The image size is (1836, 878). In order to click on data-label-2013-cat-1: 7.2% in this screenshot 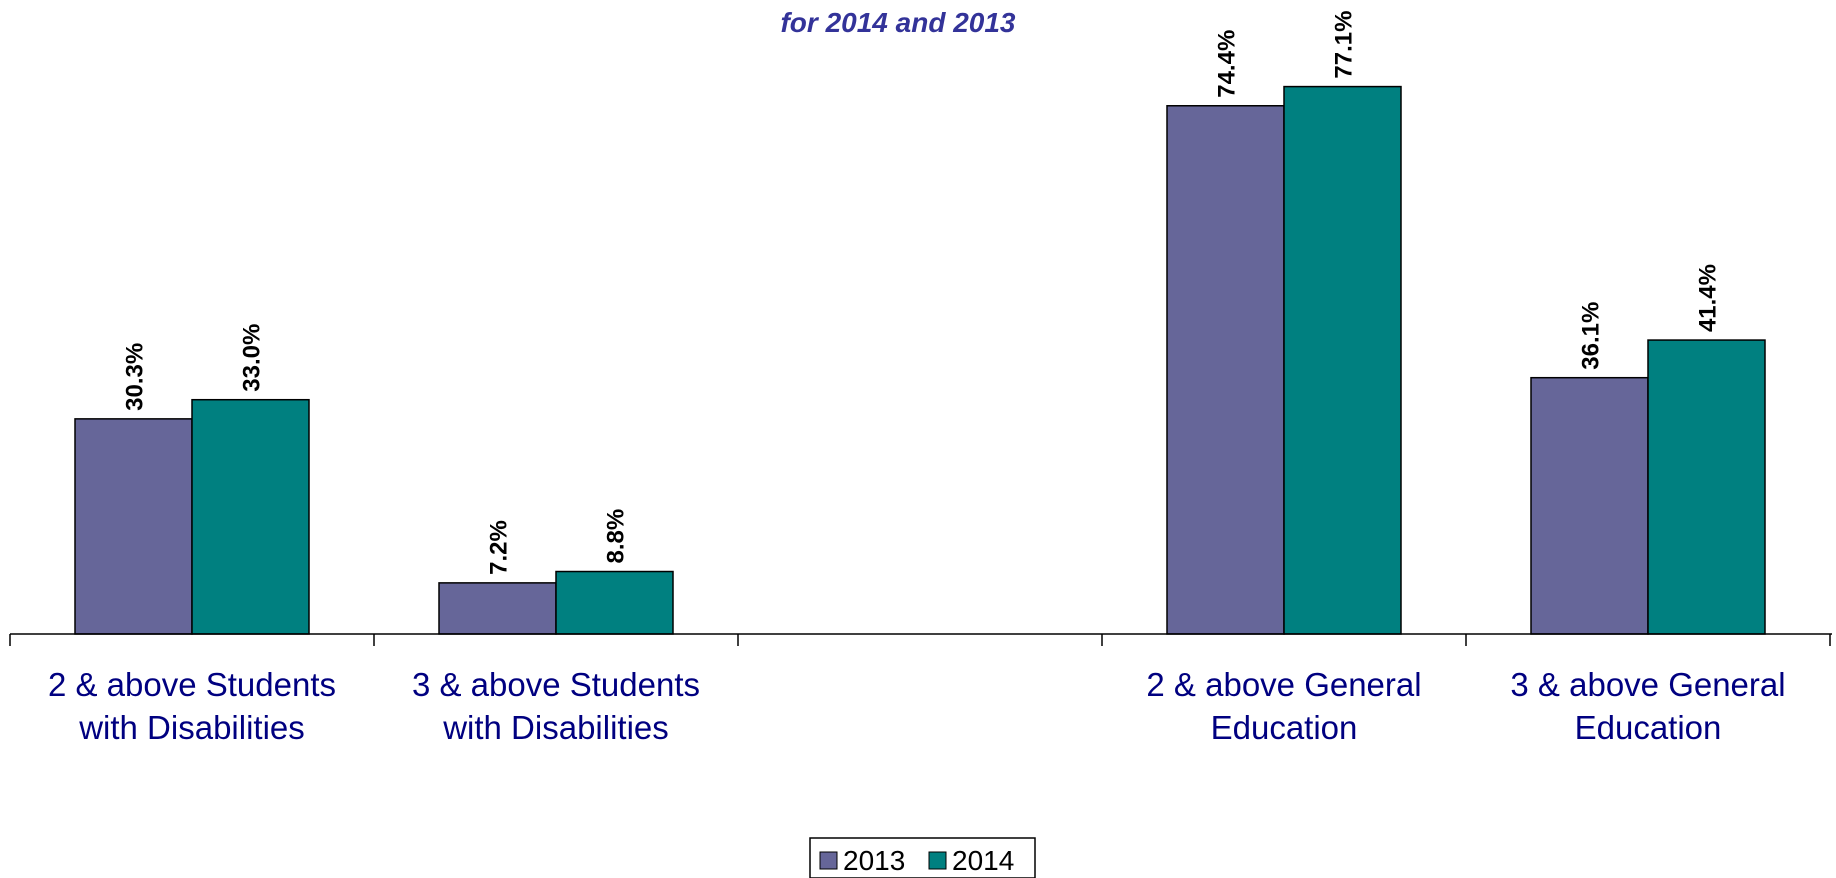, I will do `click(499, 547)`.